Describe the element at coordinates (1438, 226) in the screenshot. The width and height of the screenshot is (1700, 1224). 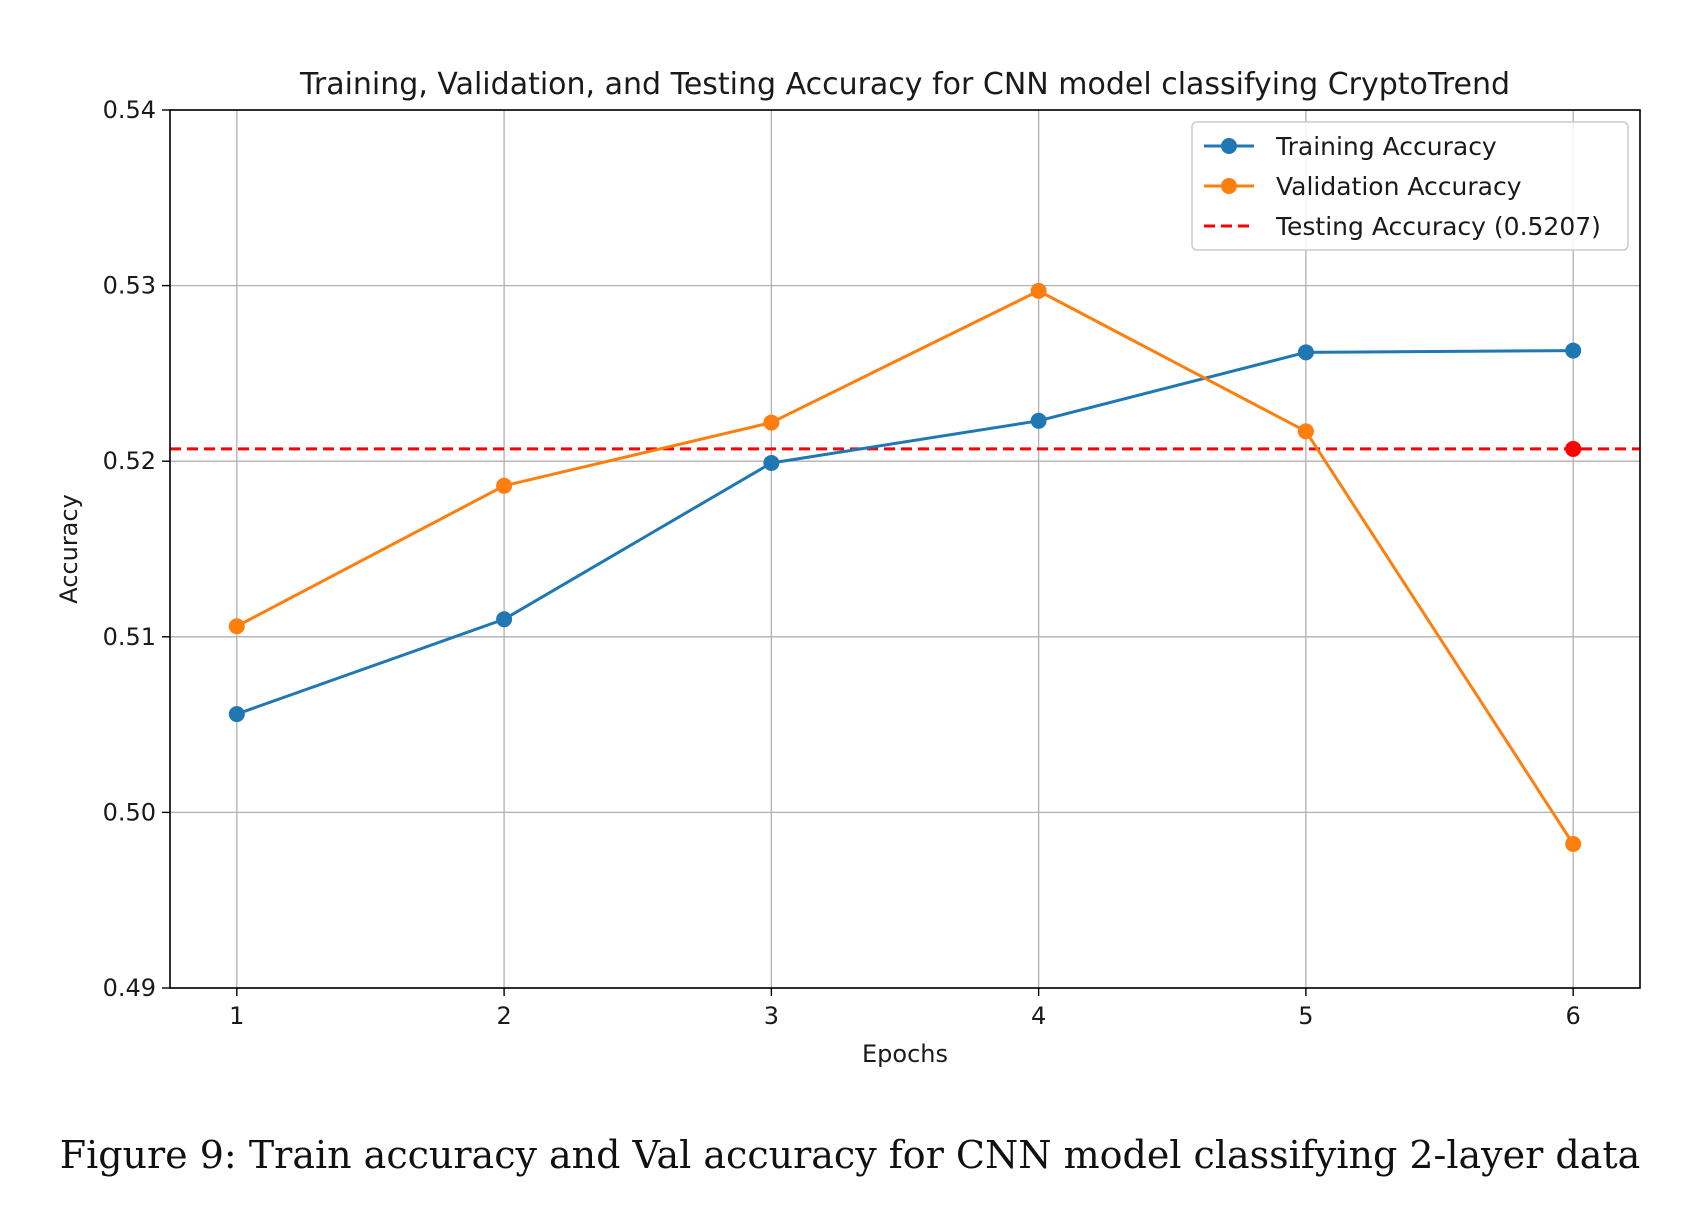
I see `legend-testing-label: Testing Accuracy (0.5207)` at that location.